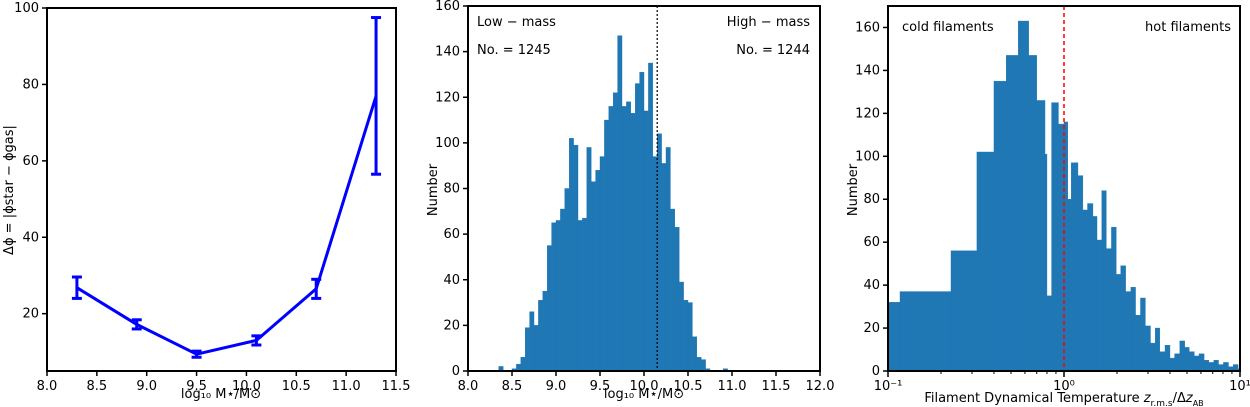  What do you see at coordinates (793, 50) in the screenshot?
I see `high-mass-count-value: 1244` at bounding box center [793, 50].